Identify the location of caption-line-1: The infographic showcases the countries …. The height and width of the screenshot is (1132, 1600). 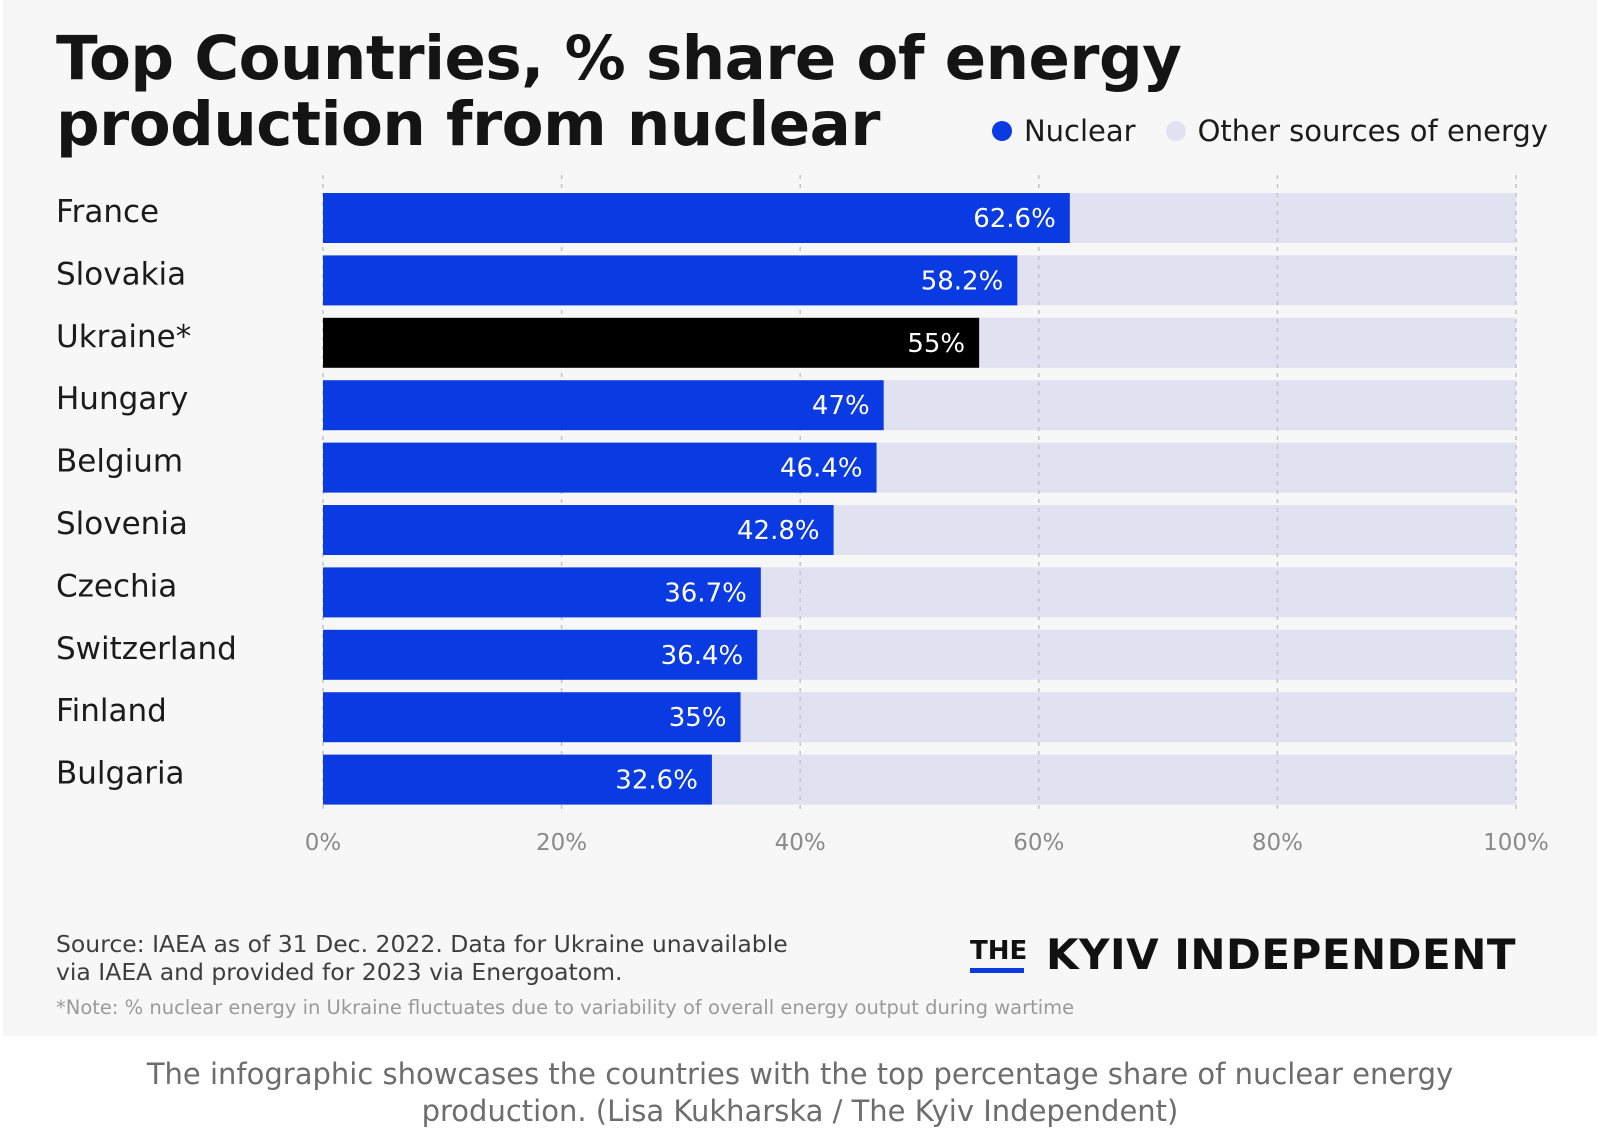
(800, 1074).